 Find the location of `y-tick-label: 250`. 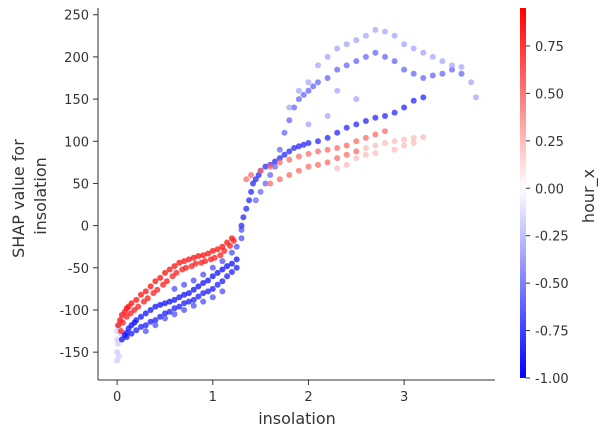

y-tick-label: 250 is located at coordinates (76, 16).